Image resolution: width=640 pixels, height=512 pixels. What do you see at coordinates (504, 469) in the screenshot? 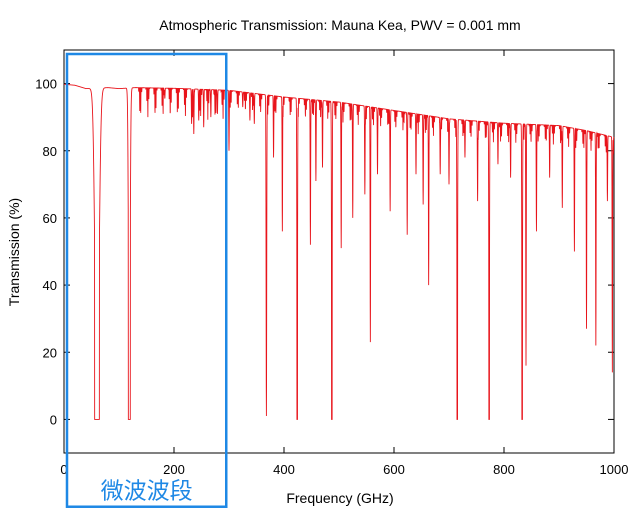
I see `x-tick-label: 800` at bounding box center [504, 469].